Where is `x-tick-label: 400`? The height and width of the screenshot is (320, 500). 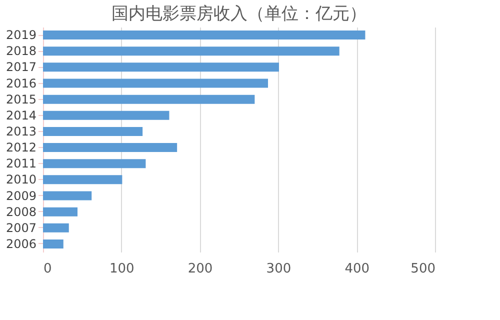 x-tick-label: 400 is located at coordinates (357, 269).